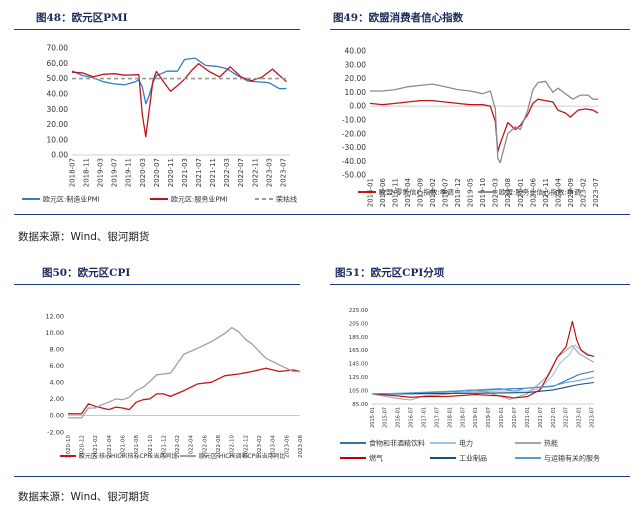  Describe the element at coordinates (58, 48) in the screenshot. I see `y-tick-label: 70.00` at that location.